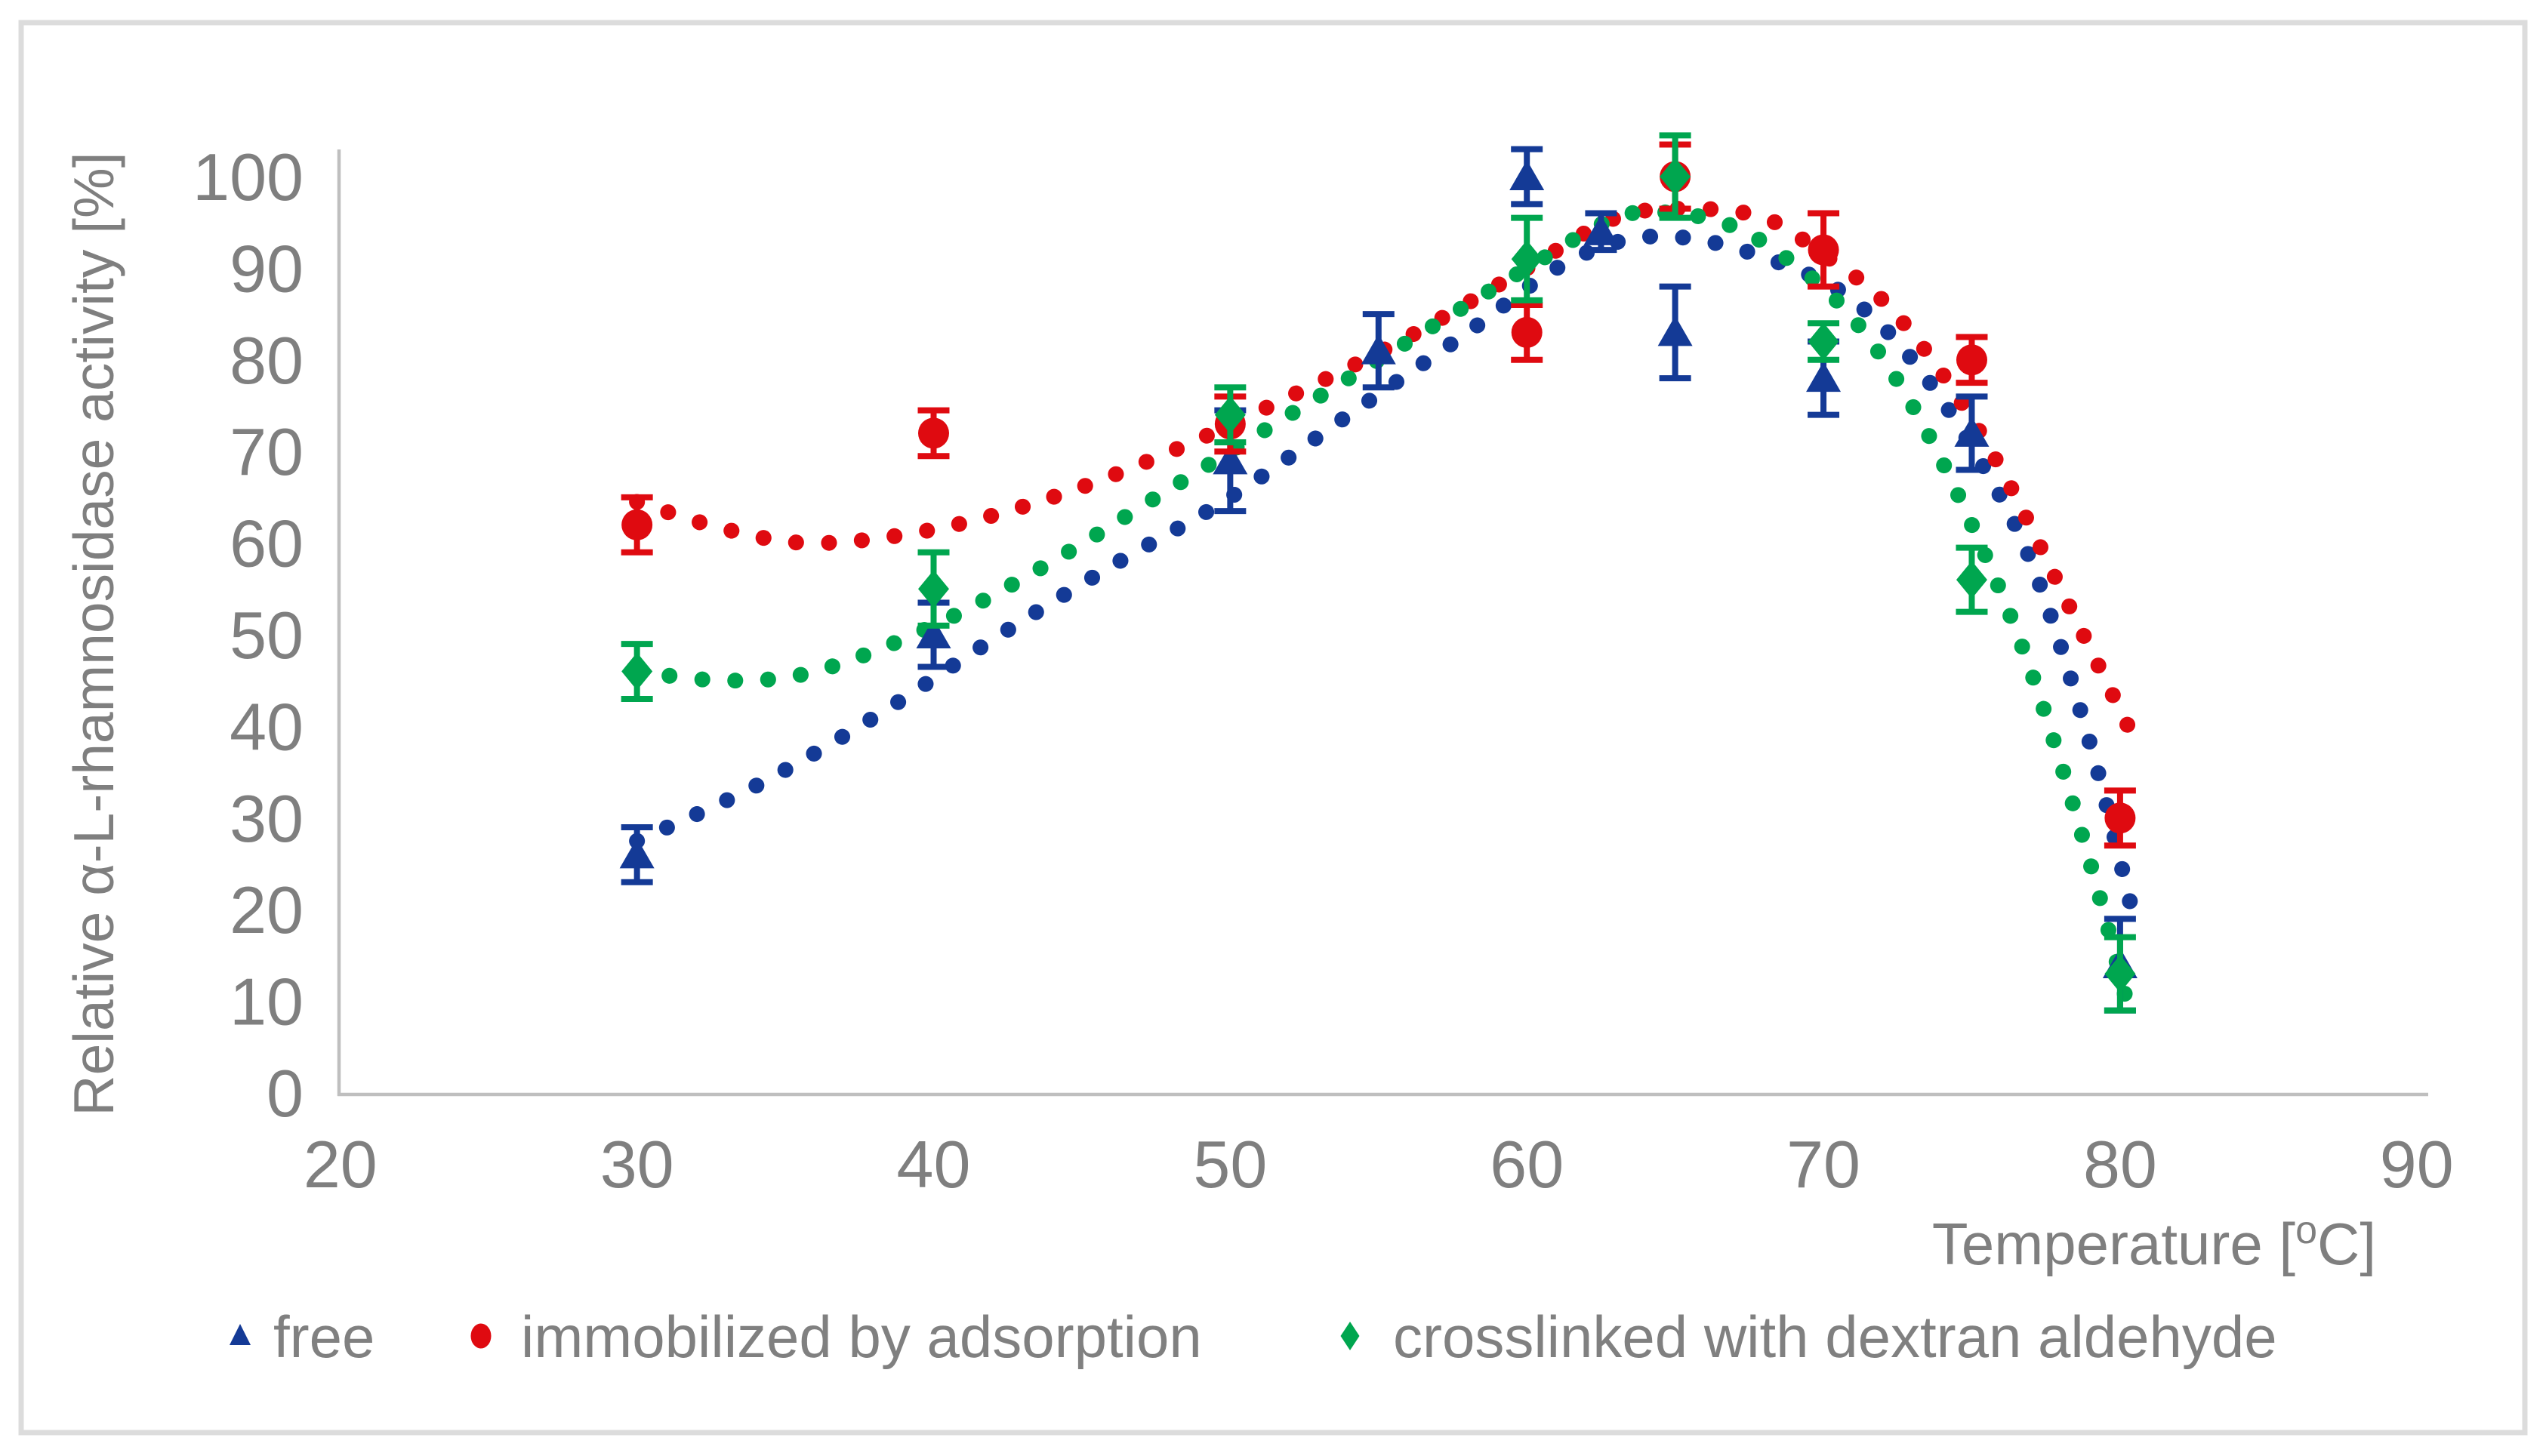 The height and width of the screenshot is (1456, 2546). I want to click on y-tick-label: 20, so click(267, 910).